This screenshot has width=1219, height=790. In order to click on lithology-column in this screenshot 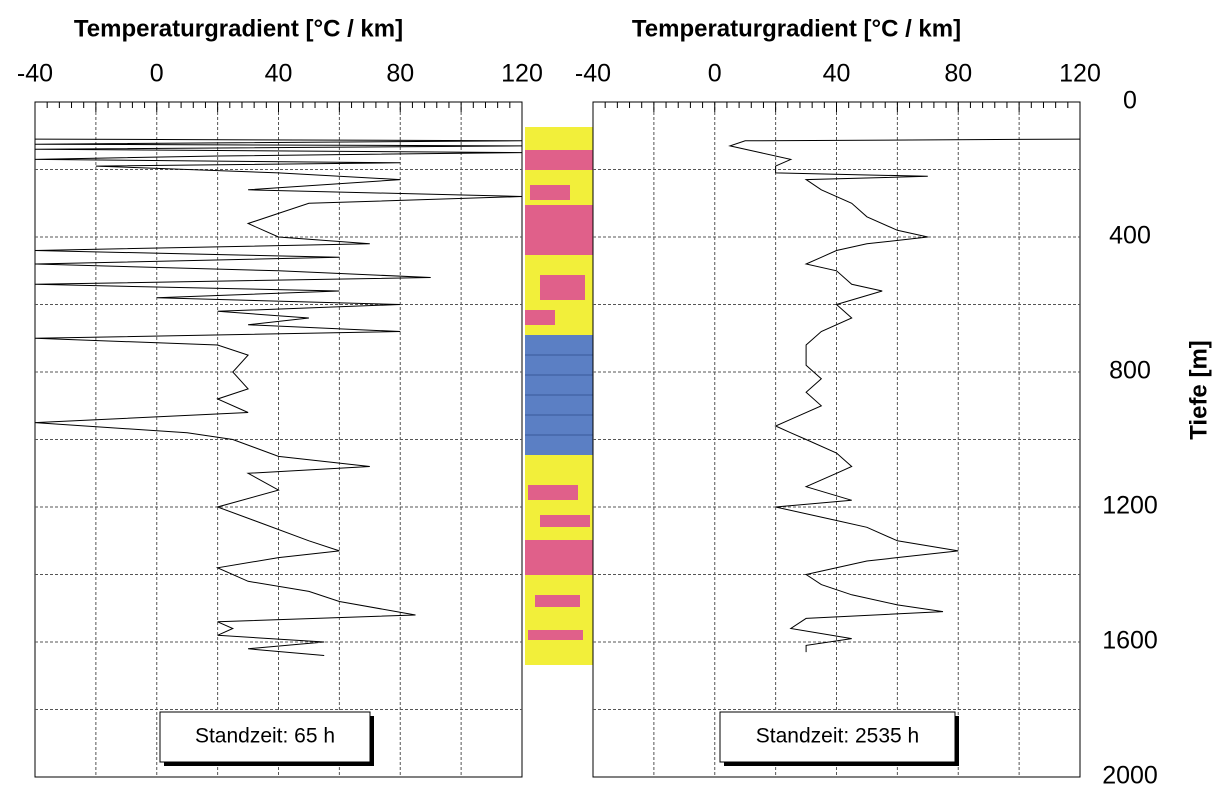, I will do `click(559, 396)`.